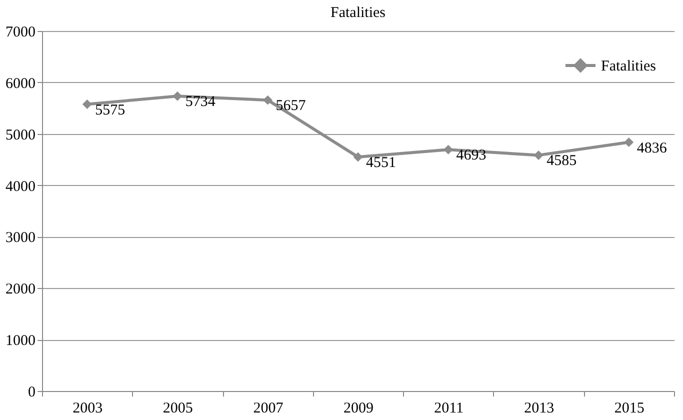 This screenshot has height=420, width=683. Describe the element at coordinates (628, 66) in the screenshot. I see `legend-label: Fatalities` at that location.